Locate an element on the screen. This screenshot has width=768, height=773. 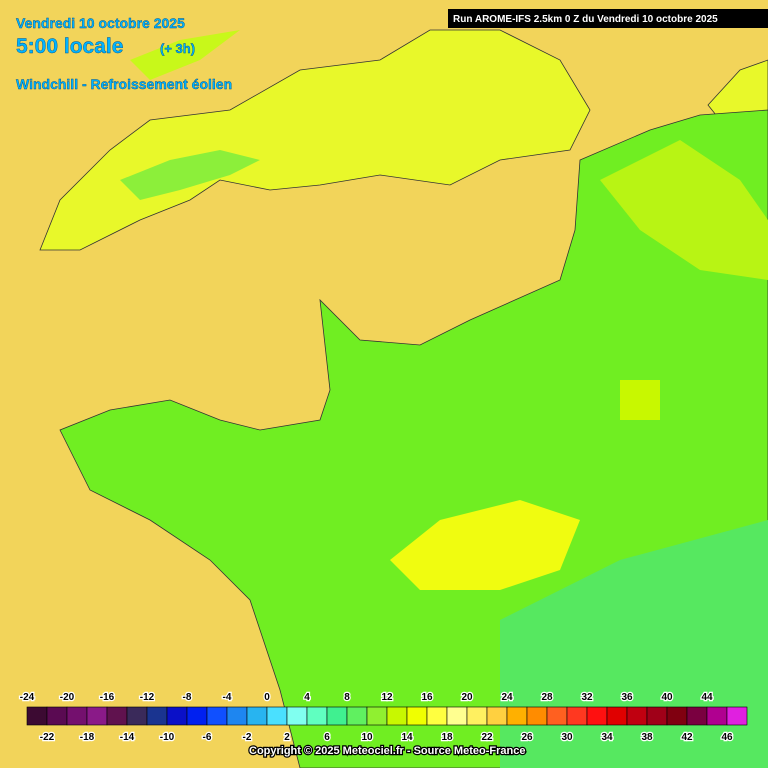
offset: (+ 3h) is located at coordinates (177, 48).